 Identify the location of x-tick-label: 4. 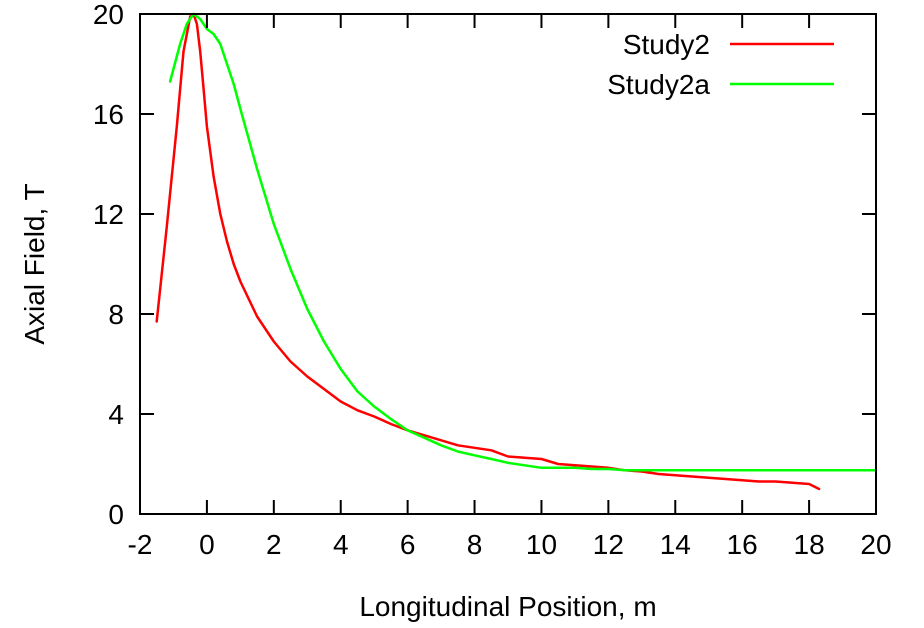
(341, 544).